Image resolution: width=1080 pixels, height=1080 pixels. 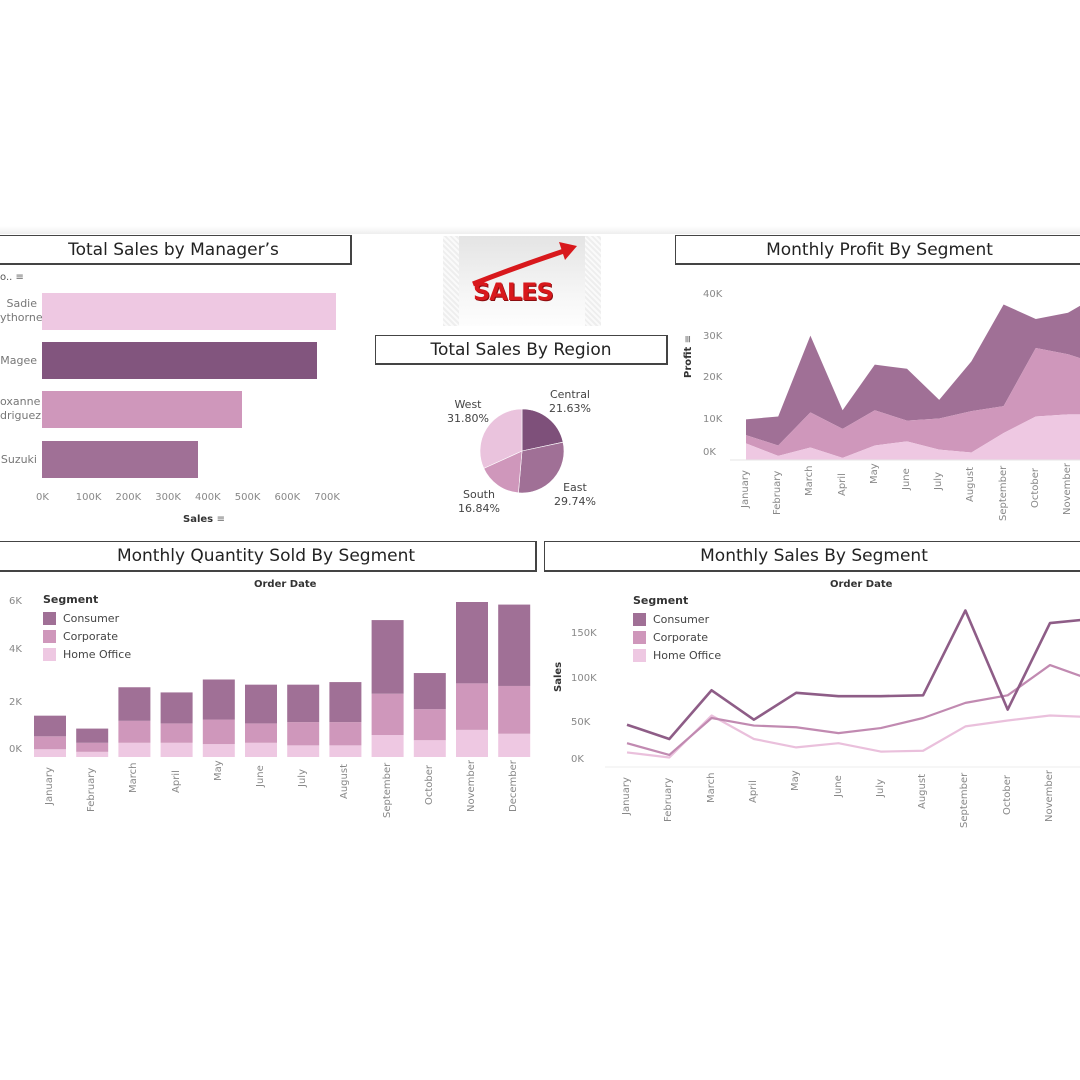 I want to click on profit-area-chart, so click(x=905, y=375).